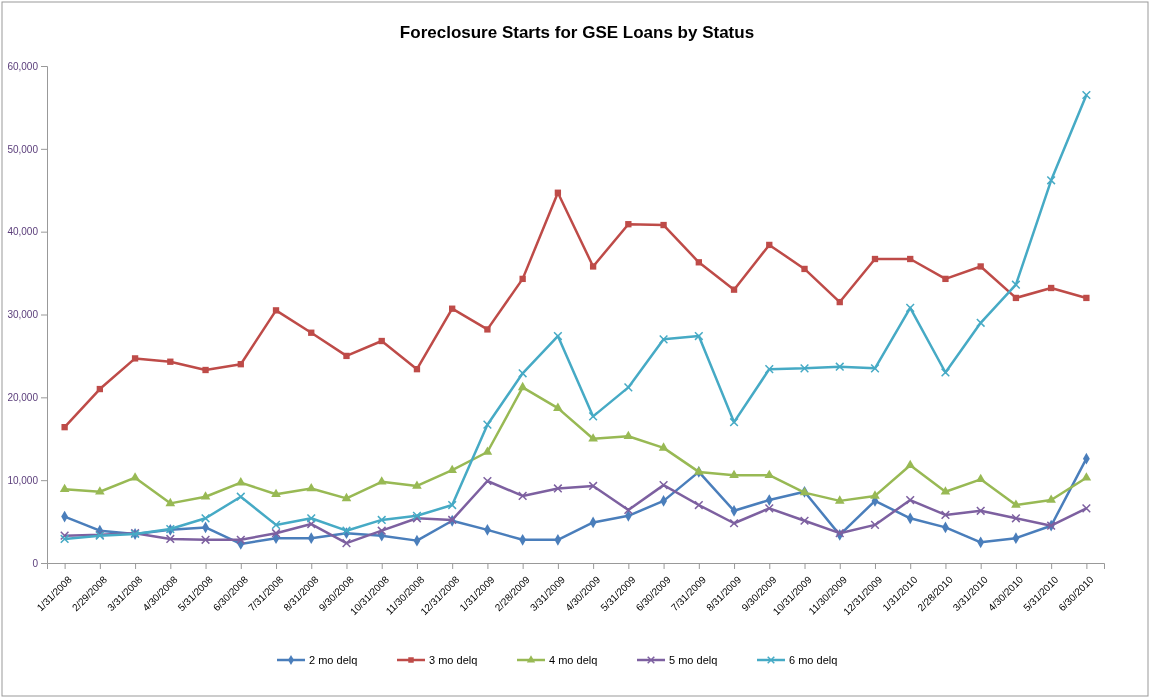 This screenshot has height=698, width=1154. What do you see at coordinates (693, 660) in the screenshot?
I see `legend-label: 5 mo delq` at bounding box center [693, 660].